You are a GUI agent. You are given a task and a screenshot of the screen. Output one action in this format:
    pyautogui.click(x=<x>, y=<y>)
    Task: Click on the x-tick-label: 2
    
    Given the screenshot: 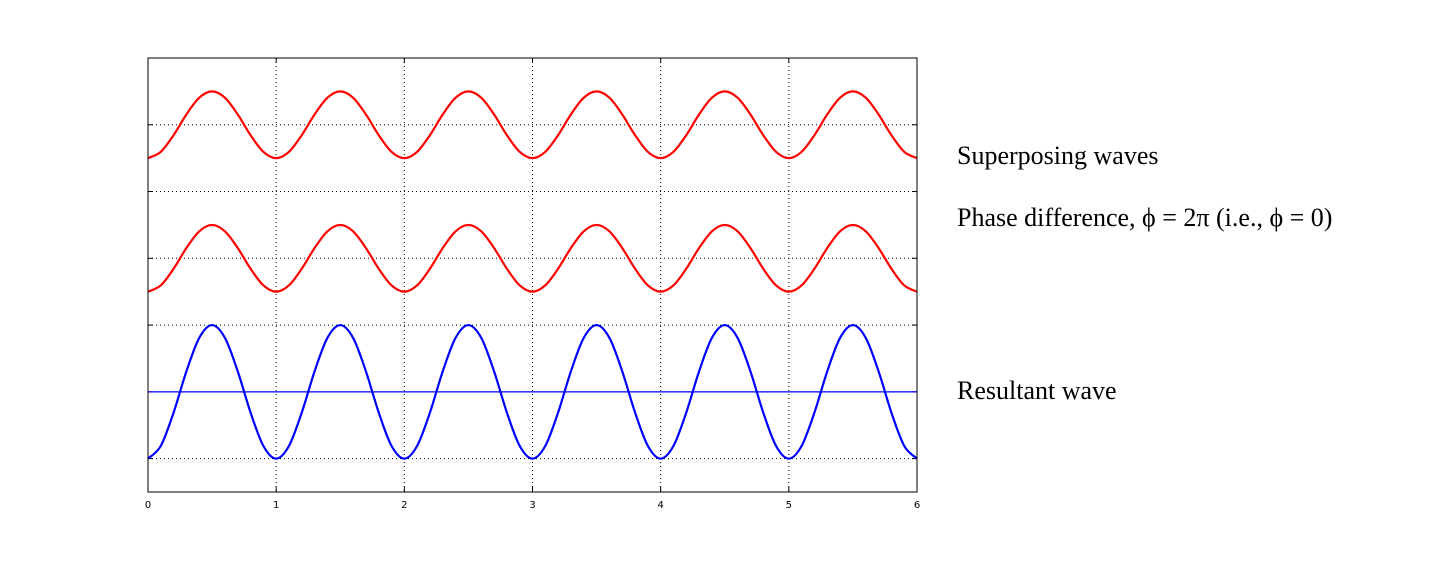 What is the action you would take?
    pyautogui.click(x=404, y=505)
    